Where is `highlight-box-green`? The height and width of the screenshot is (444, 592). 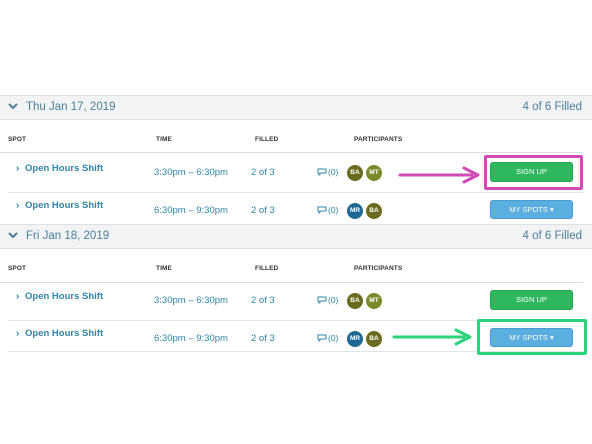
highlight-box-green is located at coordinates (532, 337).